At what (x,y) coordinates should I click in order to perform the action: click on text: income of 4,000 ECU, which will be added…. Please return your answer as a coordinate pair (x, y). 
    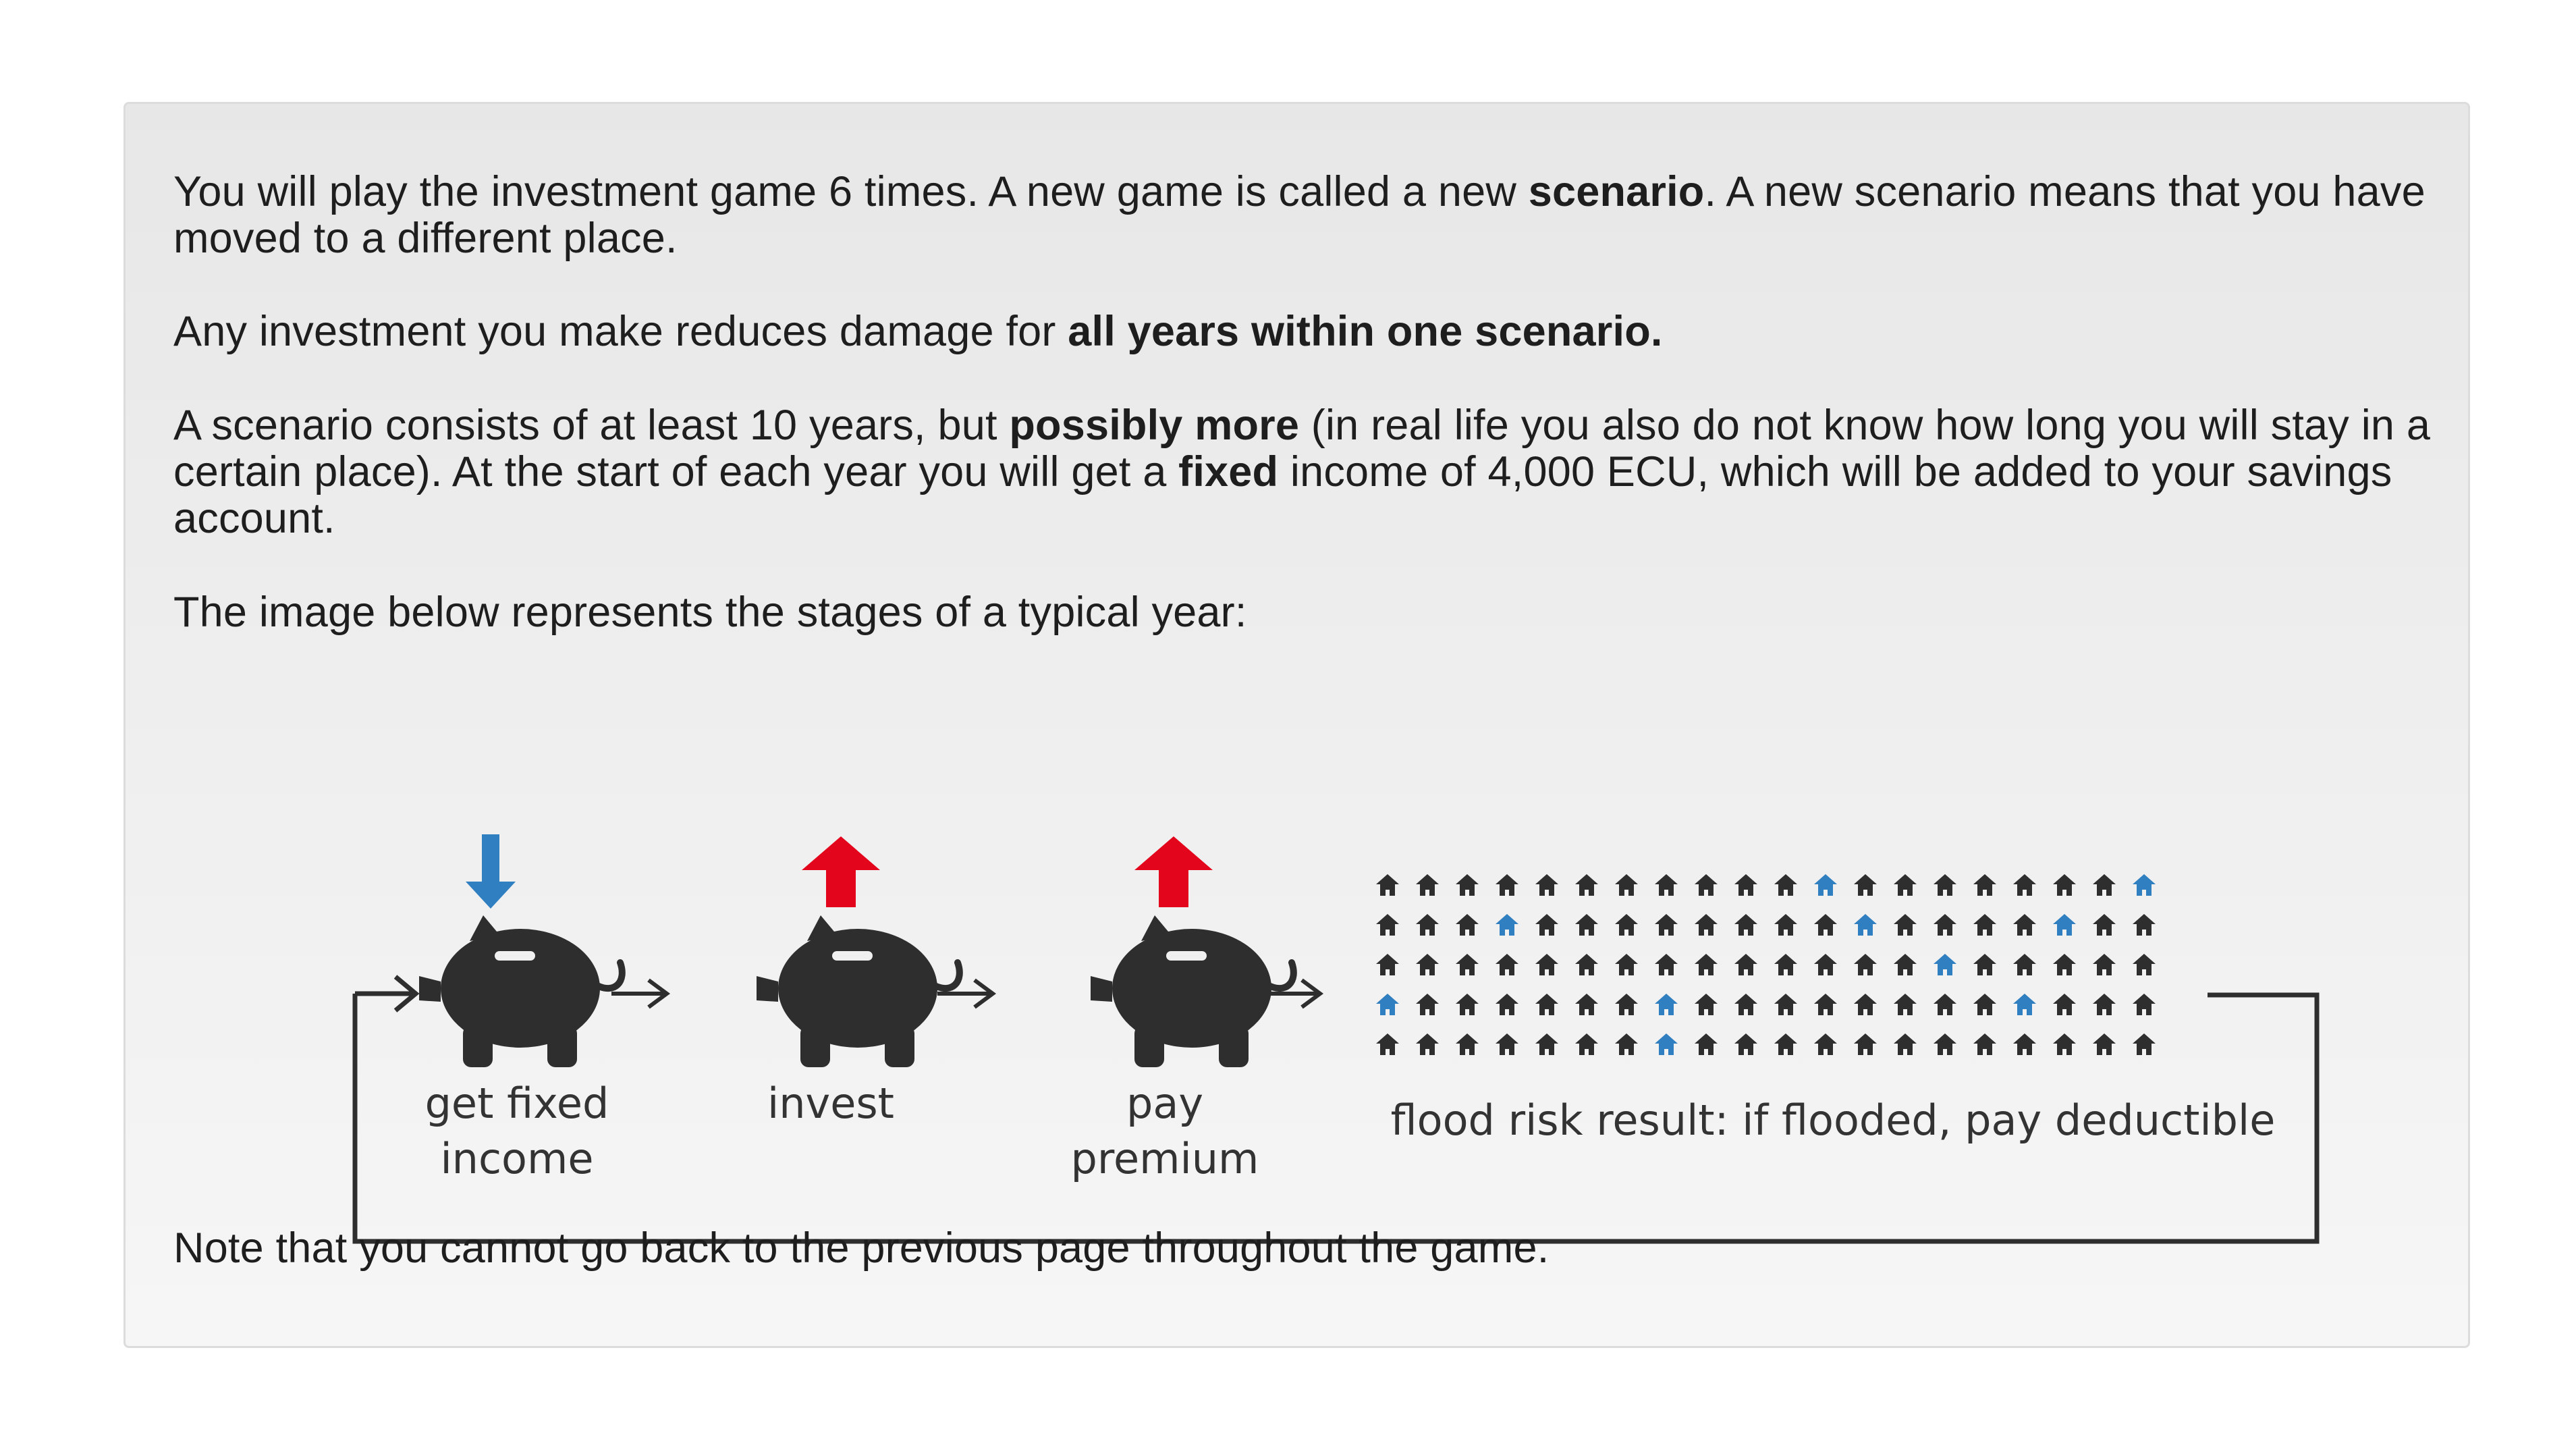
    Looking at the image, I should click on (1282, 495).